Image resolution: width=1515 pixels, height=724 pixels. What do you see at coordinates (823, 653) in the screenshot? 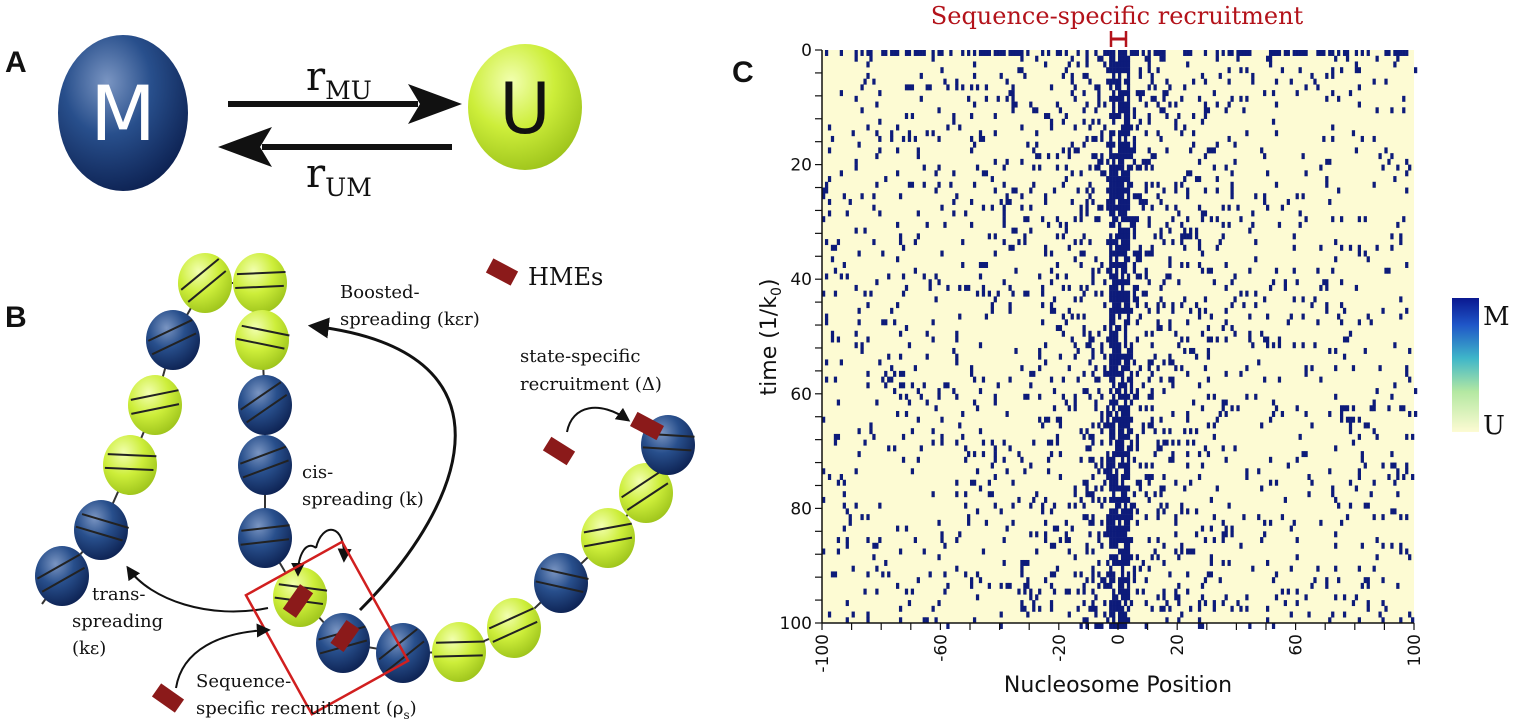
I see `x-tick-label: -100` at bounding box center [823, 653].